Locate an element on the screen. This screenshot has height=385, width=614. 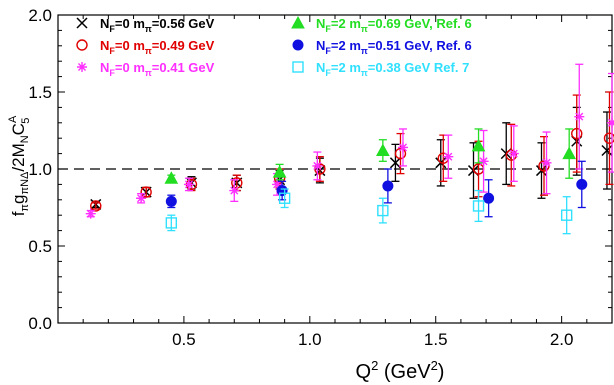
x-tick-label: 1.0 is located at coordinates (310, 339).